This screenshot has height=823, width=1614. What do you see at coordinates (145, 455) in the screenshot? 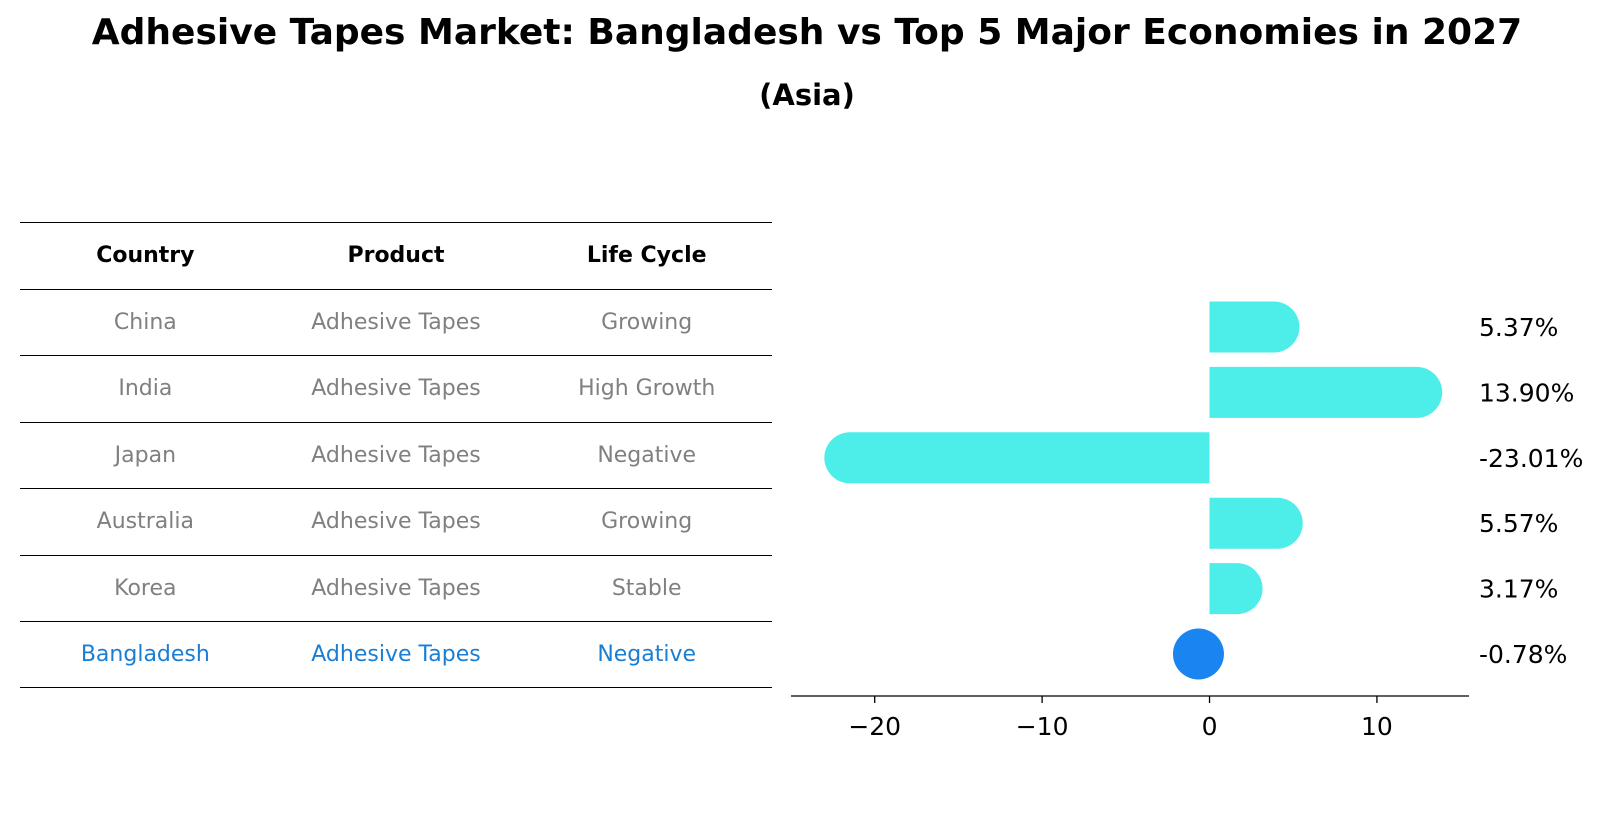
I see `cell-country: Japan` at bounding box center [145, 455].